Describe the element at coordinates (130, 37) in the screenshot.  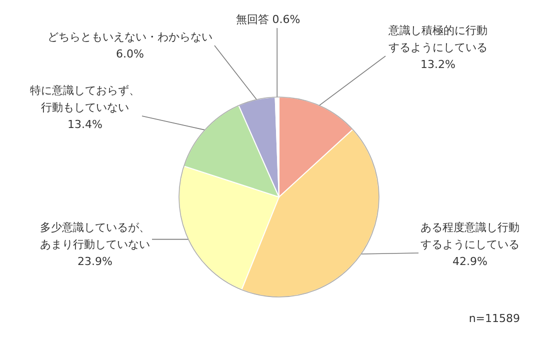
I see `slice-label: どちらともいえない・わからない` at that location.